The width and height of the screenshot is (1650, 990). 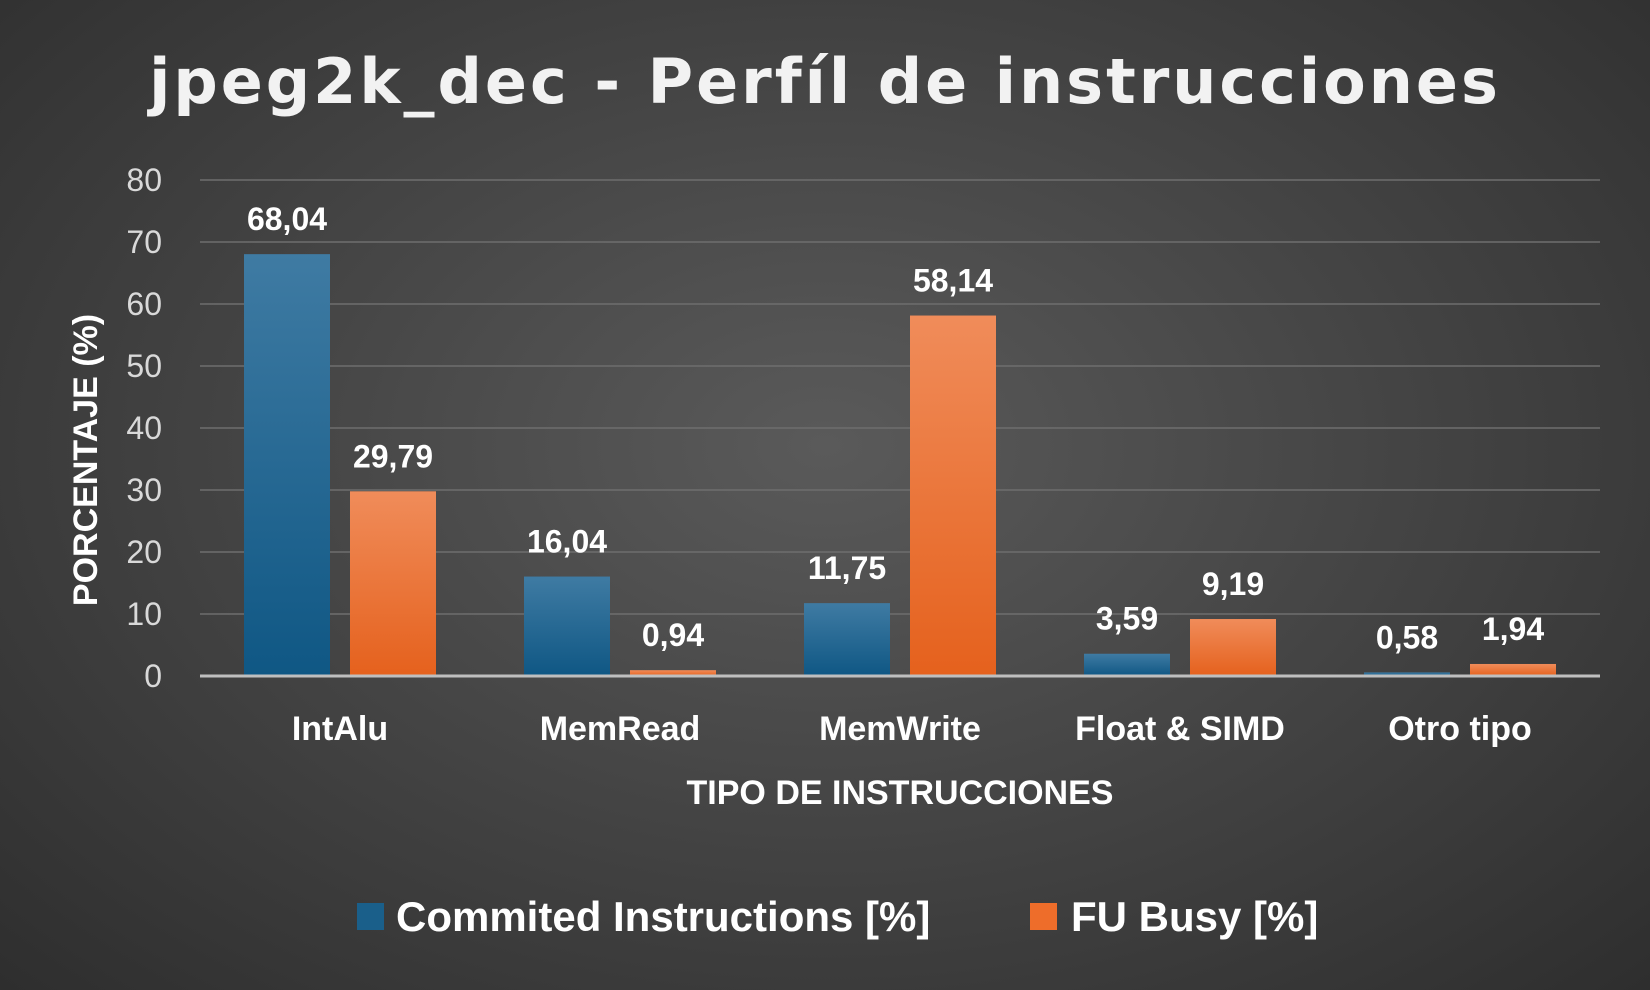 What do you see at coordinates (144, 242) in the screenshot?
I see `y-tick-label: 70` at bounding box center [144, 242].